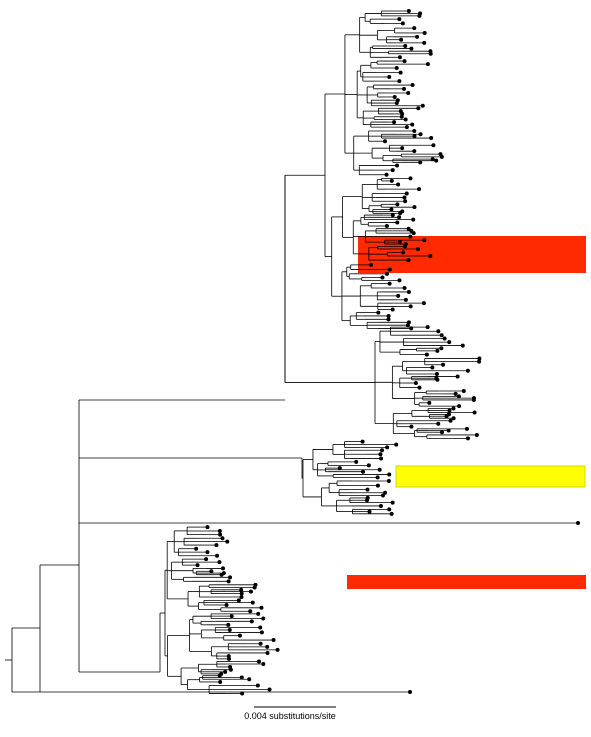  What do you see at coordinates (290, 716) in the screenshot?
I see `scale-bar-label: 0.004 substitutions/site` at bounding box center [290, 716].